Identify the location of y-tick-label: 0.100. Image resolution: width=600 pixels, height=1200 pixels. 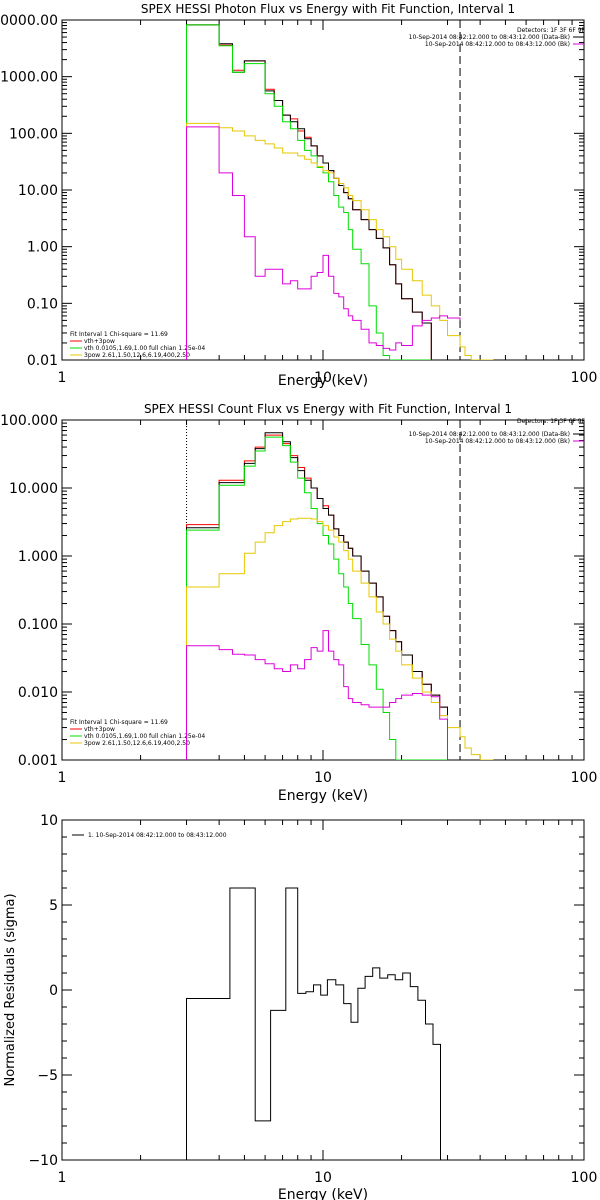
(38, 625).